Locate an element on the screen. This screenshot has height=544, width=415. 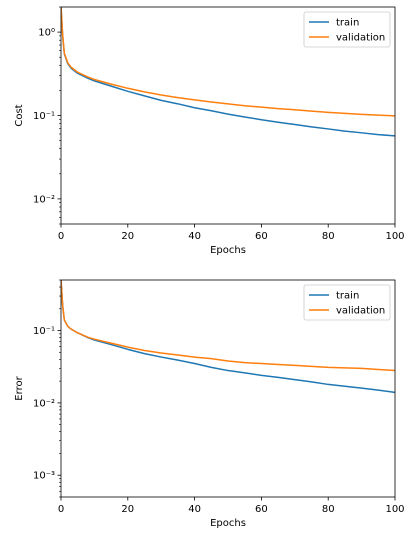
y-tick-label: 10⁰ is located at coordinates (46, 33).